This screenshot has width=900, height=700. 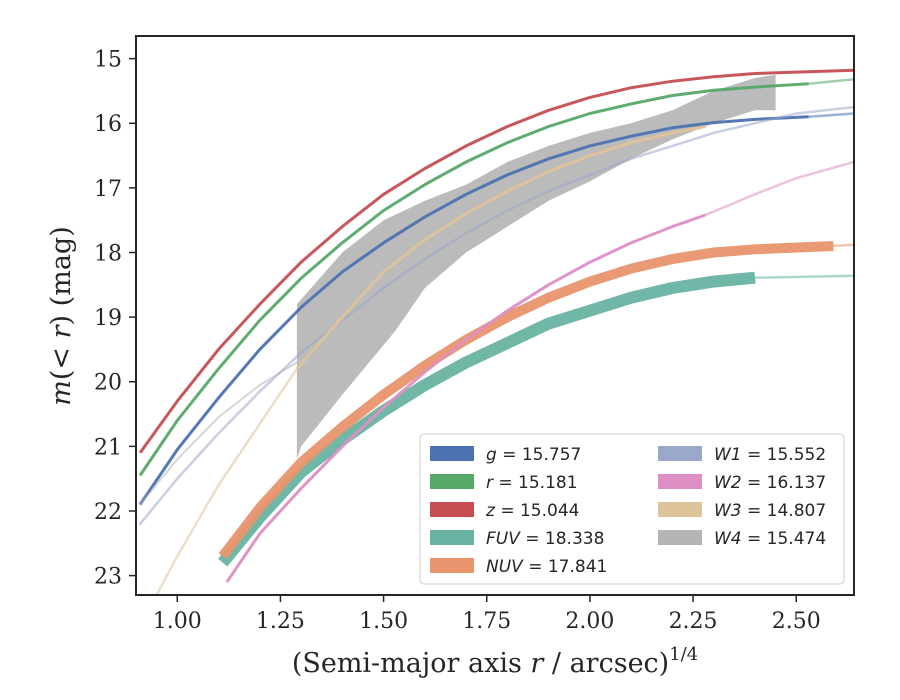 What do you see at coordinates (533, 455) in the screenshot?
I see `legend-label-g: g = 15.757` at bounding box center [533, 455].